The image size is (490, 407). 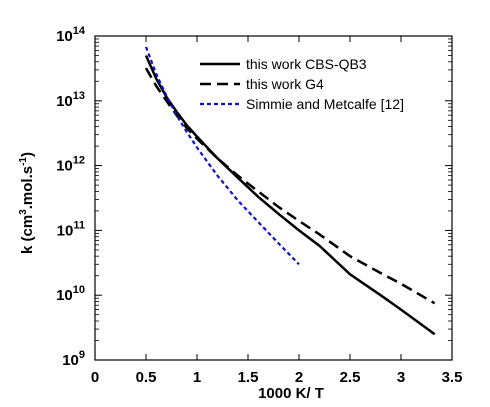 I want to click on y-tick-label: 109, so click(x=73, y=359).